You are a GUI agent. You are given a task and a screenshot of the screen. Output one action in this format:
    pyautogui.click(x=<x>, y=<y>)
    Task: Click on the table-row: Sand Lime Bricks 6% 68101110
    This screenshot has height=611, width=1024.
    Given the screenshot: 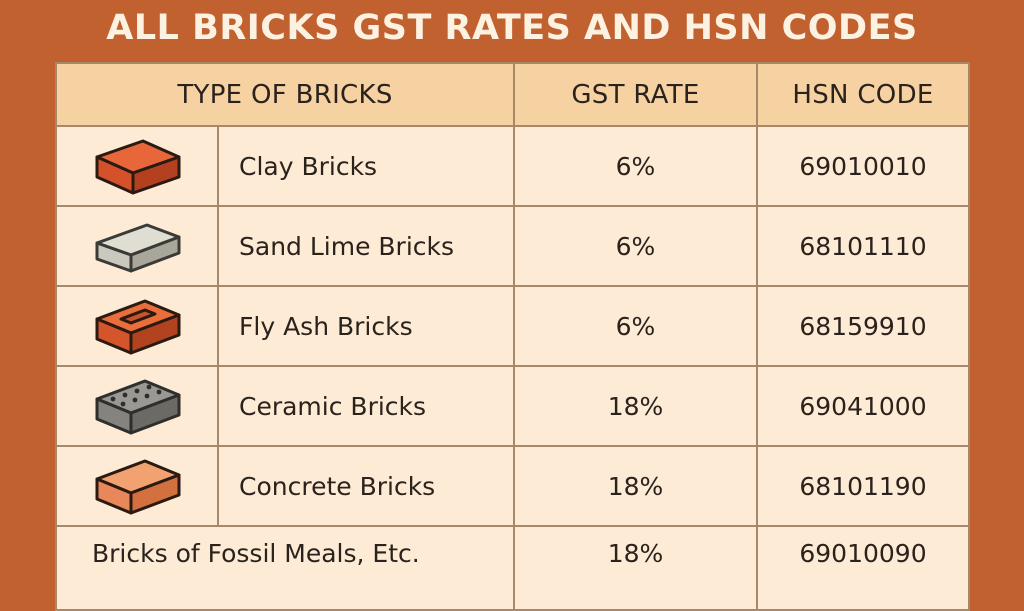 What is the action you would take?
    pyautogui.click(x=512, y=246)
    